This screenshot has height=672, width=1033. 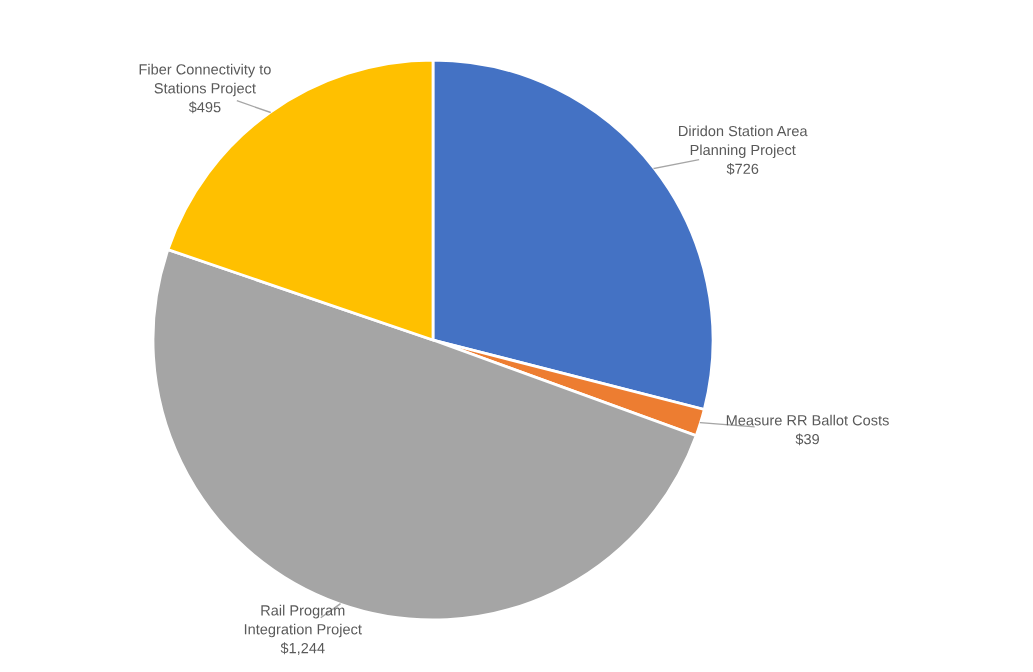 What do you see at coordinates (807, 420) in the screenshot?
I see `slice-label: Measure RR Ballot Costs` at bounding box center [807, 420].